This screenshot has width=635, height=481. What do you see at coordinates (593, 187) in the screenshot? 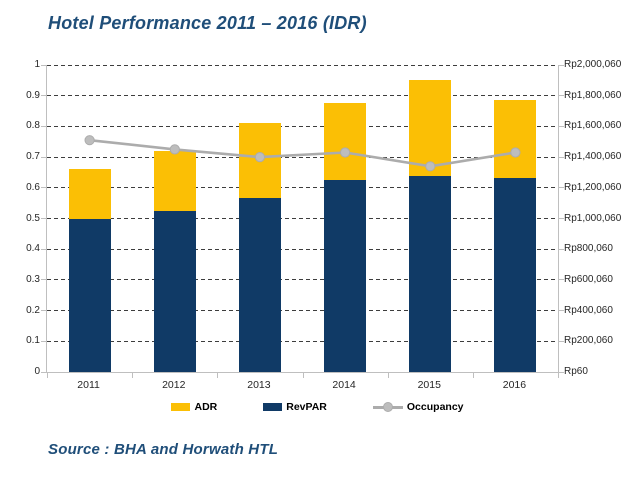
I see `right-axis-label: Rp1,200,060` at bounding box center [593, 187].